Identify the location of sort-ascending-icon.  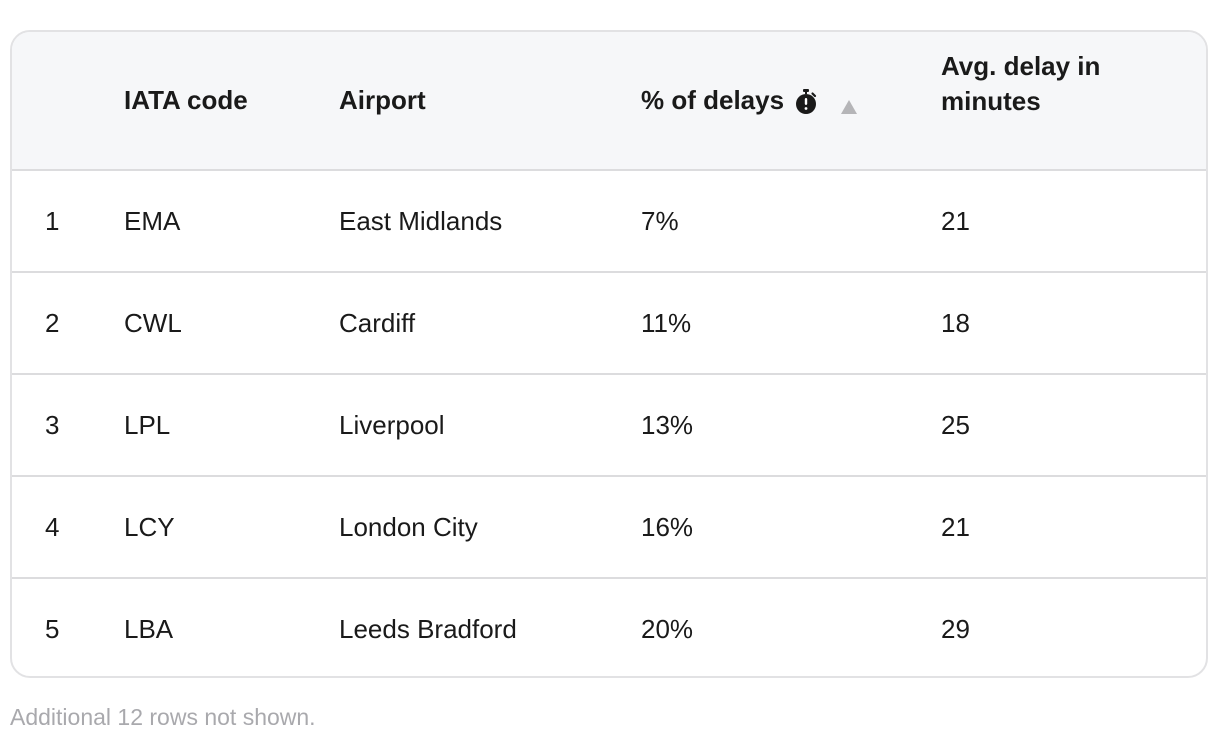
(849, 101).